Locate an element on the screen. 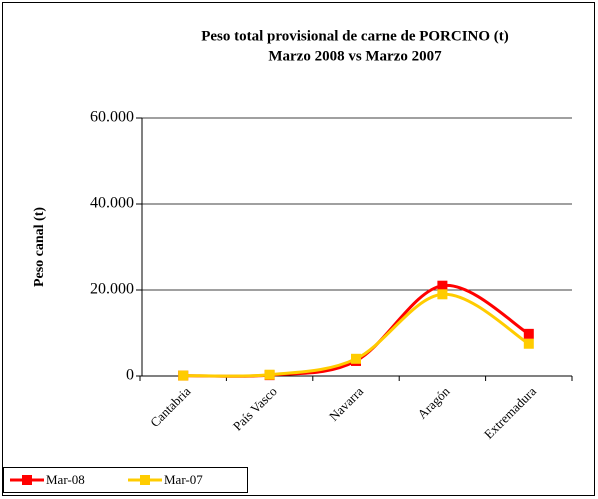  legend-label: Mar-07 is located at coordinates (183, 479).